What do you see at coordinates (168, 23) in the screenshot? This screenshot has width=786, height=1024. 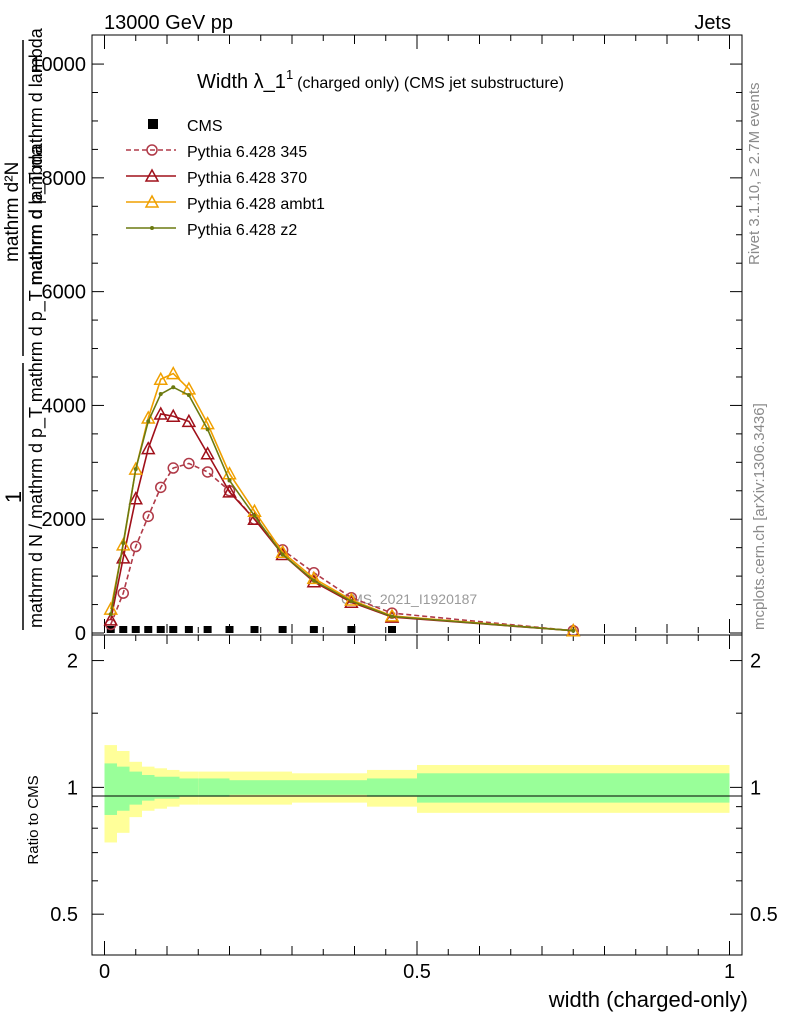 I see `energy-label: 13000 GeV pp` at bounding box center [168, 23].